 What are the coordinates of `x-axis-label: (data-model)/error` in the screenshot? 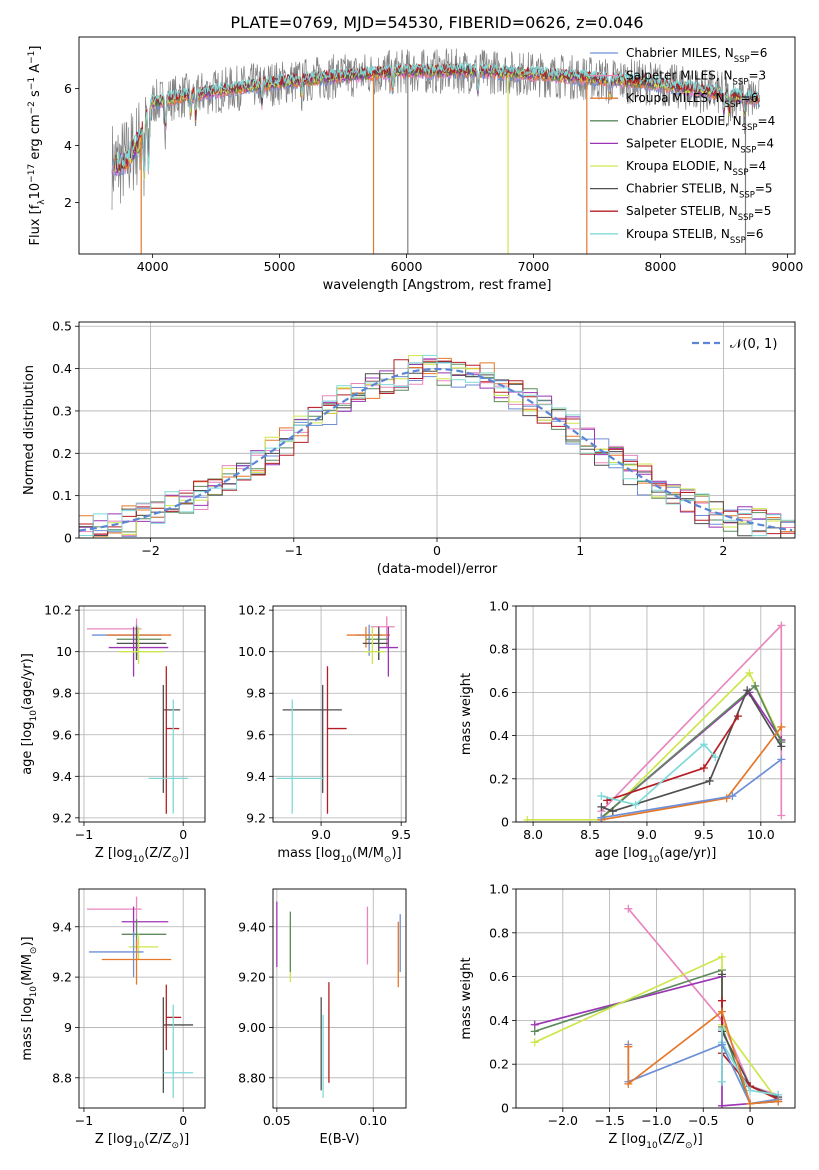 It's located at (437, 569).